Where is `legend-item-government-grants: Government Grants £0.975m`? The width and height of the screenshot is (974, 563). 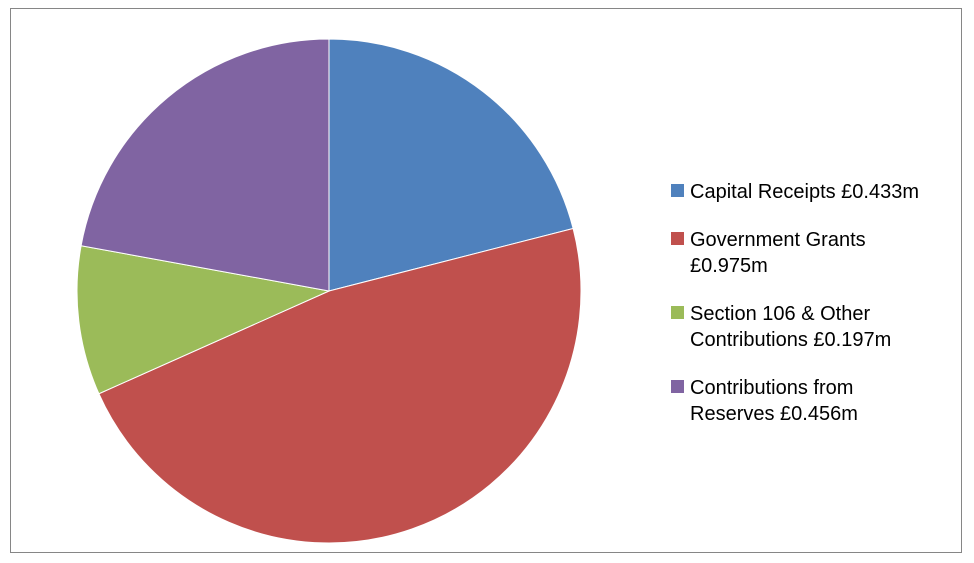 legend-item-government-grants: Government Grants £0.975m is located at coordinates (806, 253).